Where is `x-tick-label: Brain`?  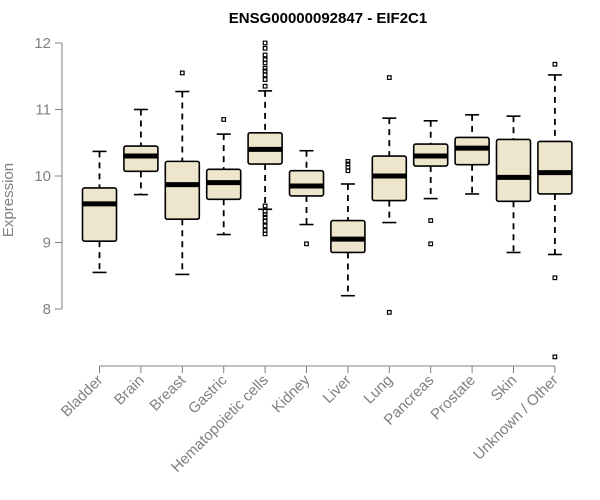 x-tick-label: Brain is located at coordinates (129, 390).